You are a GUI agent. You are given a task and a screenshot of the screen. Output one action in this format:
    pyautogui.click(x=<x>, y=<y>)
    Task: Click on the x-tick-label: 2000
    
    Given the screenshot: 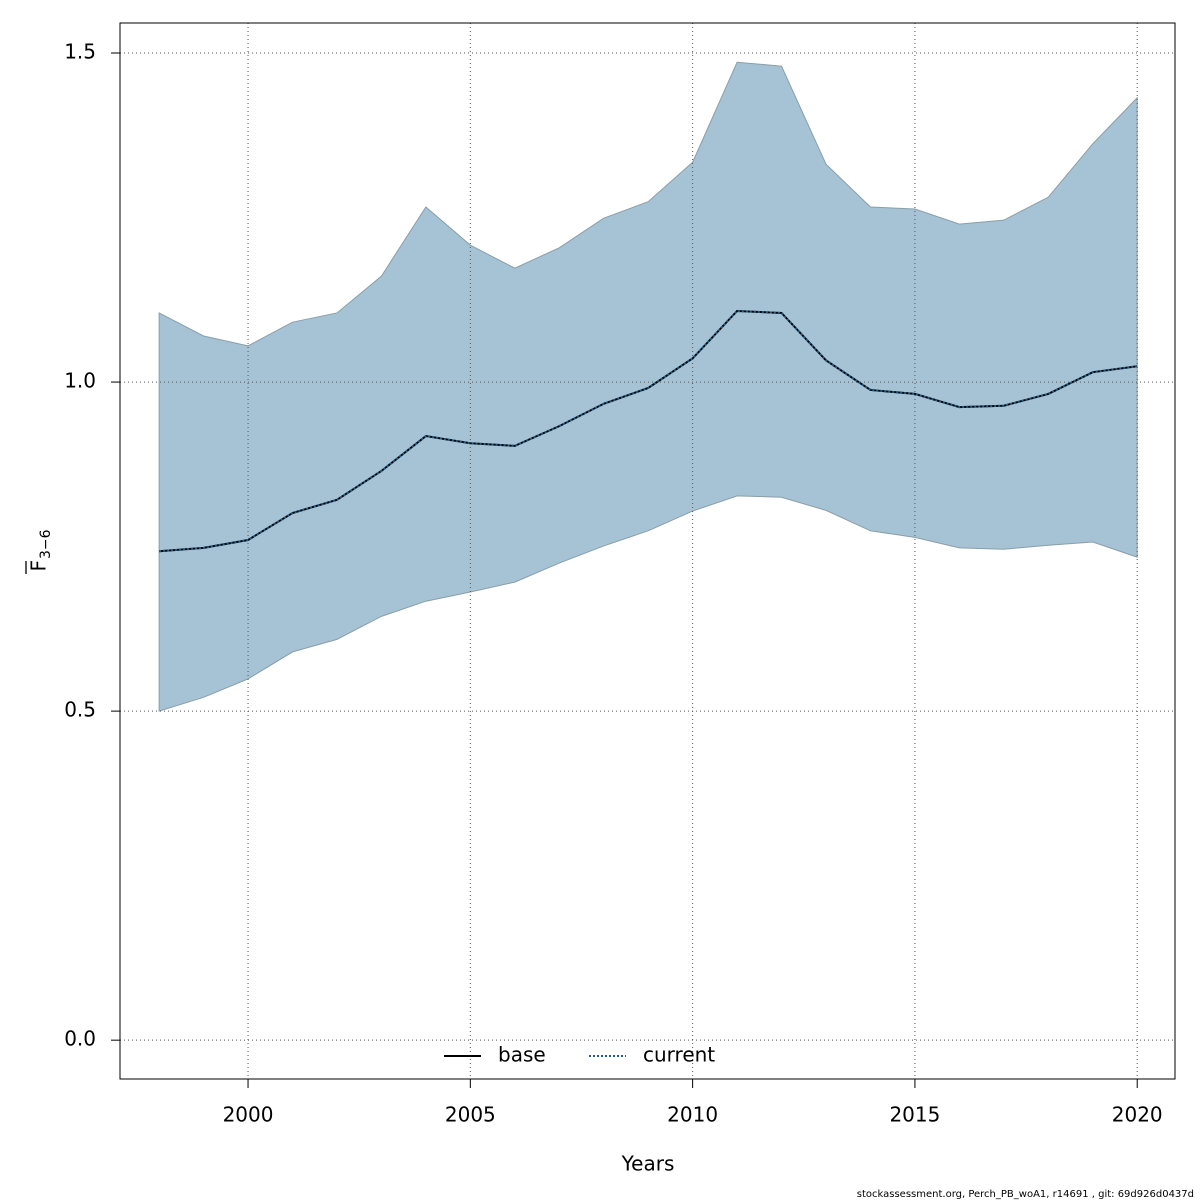 What is the action you would take?
    pyautogui.click(x=248, y=1115)
    